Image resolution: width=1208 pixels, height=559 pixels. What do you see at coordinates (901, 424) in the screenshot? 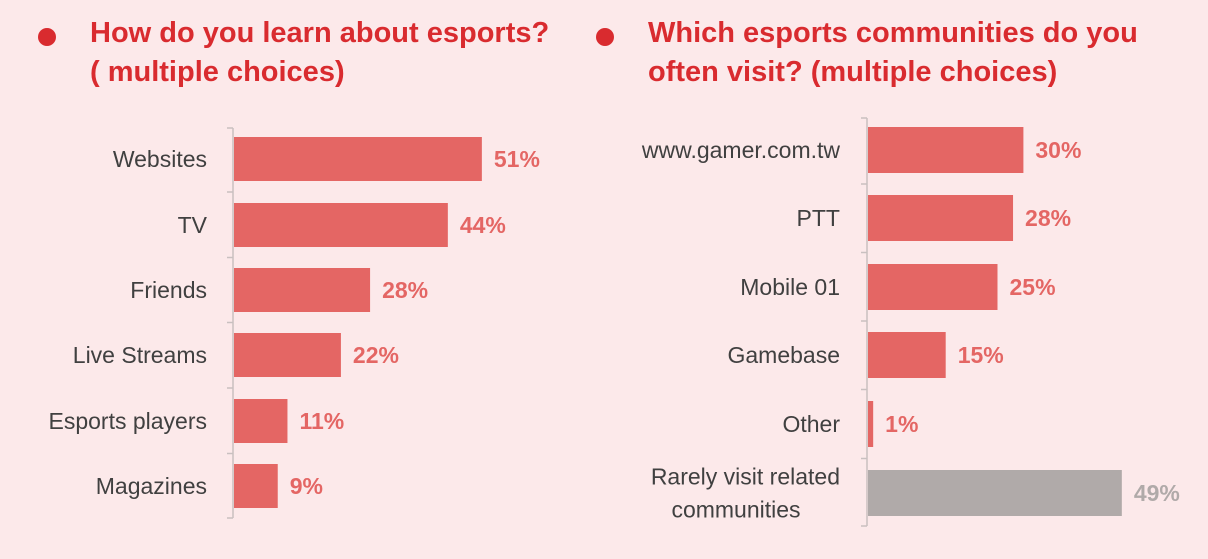
I see `right-value-label: 1%` at bounding box center [901, 424].